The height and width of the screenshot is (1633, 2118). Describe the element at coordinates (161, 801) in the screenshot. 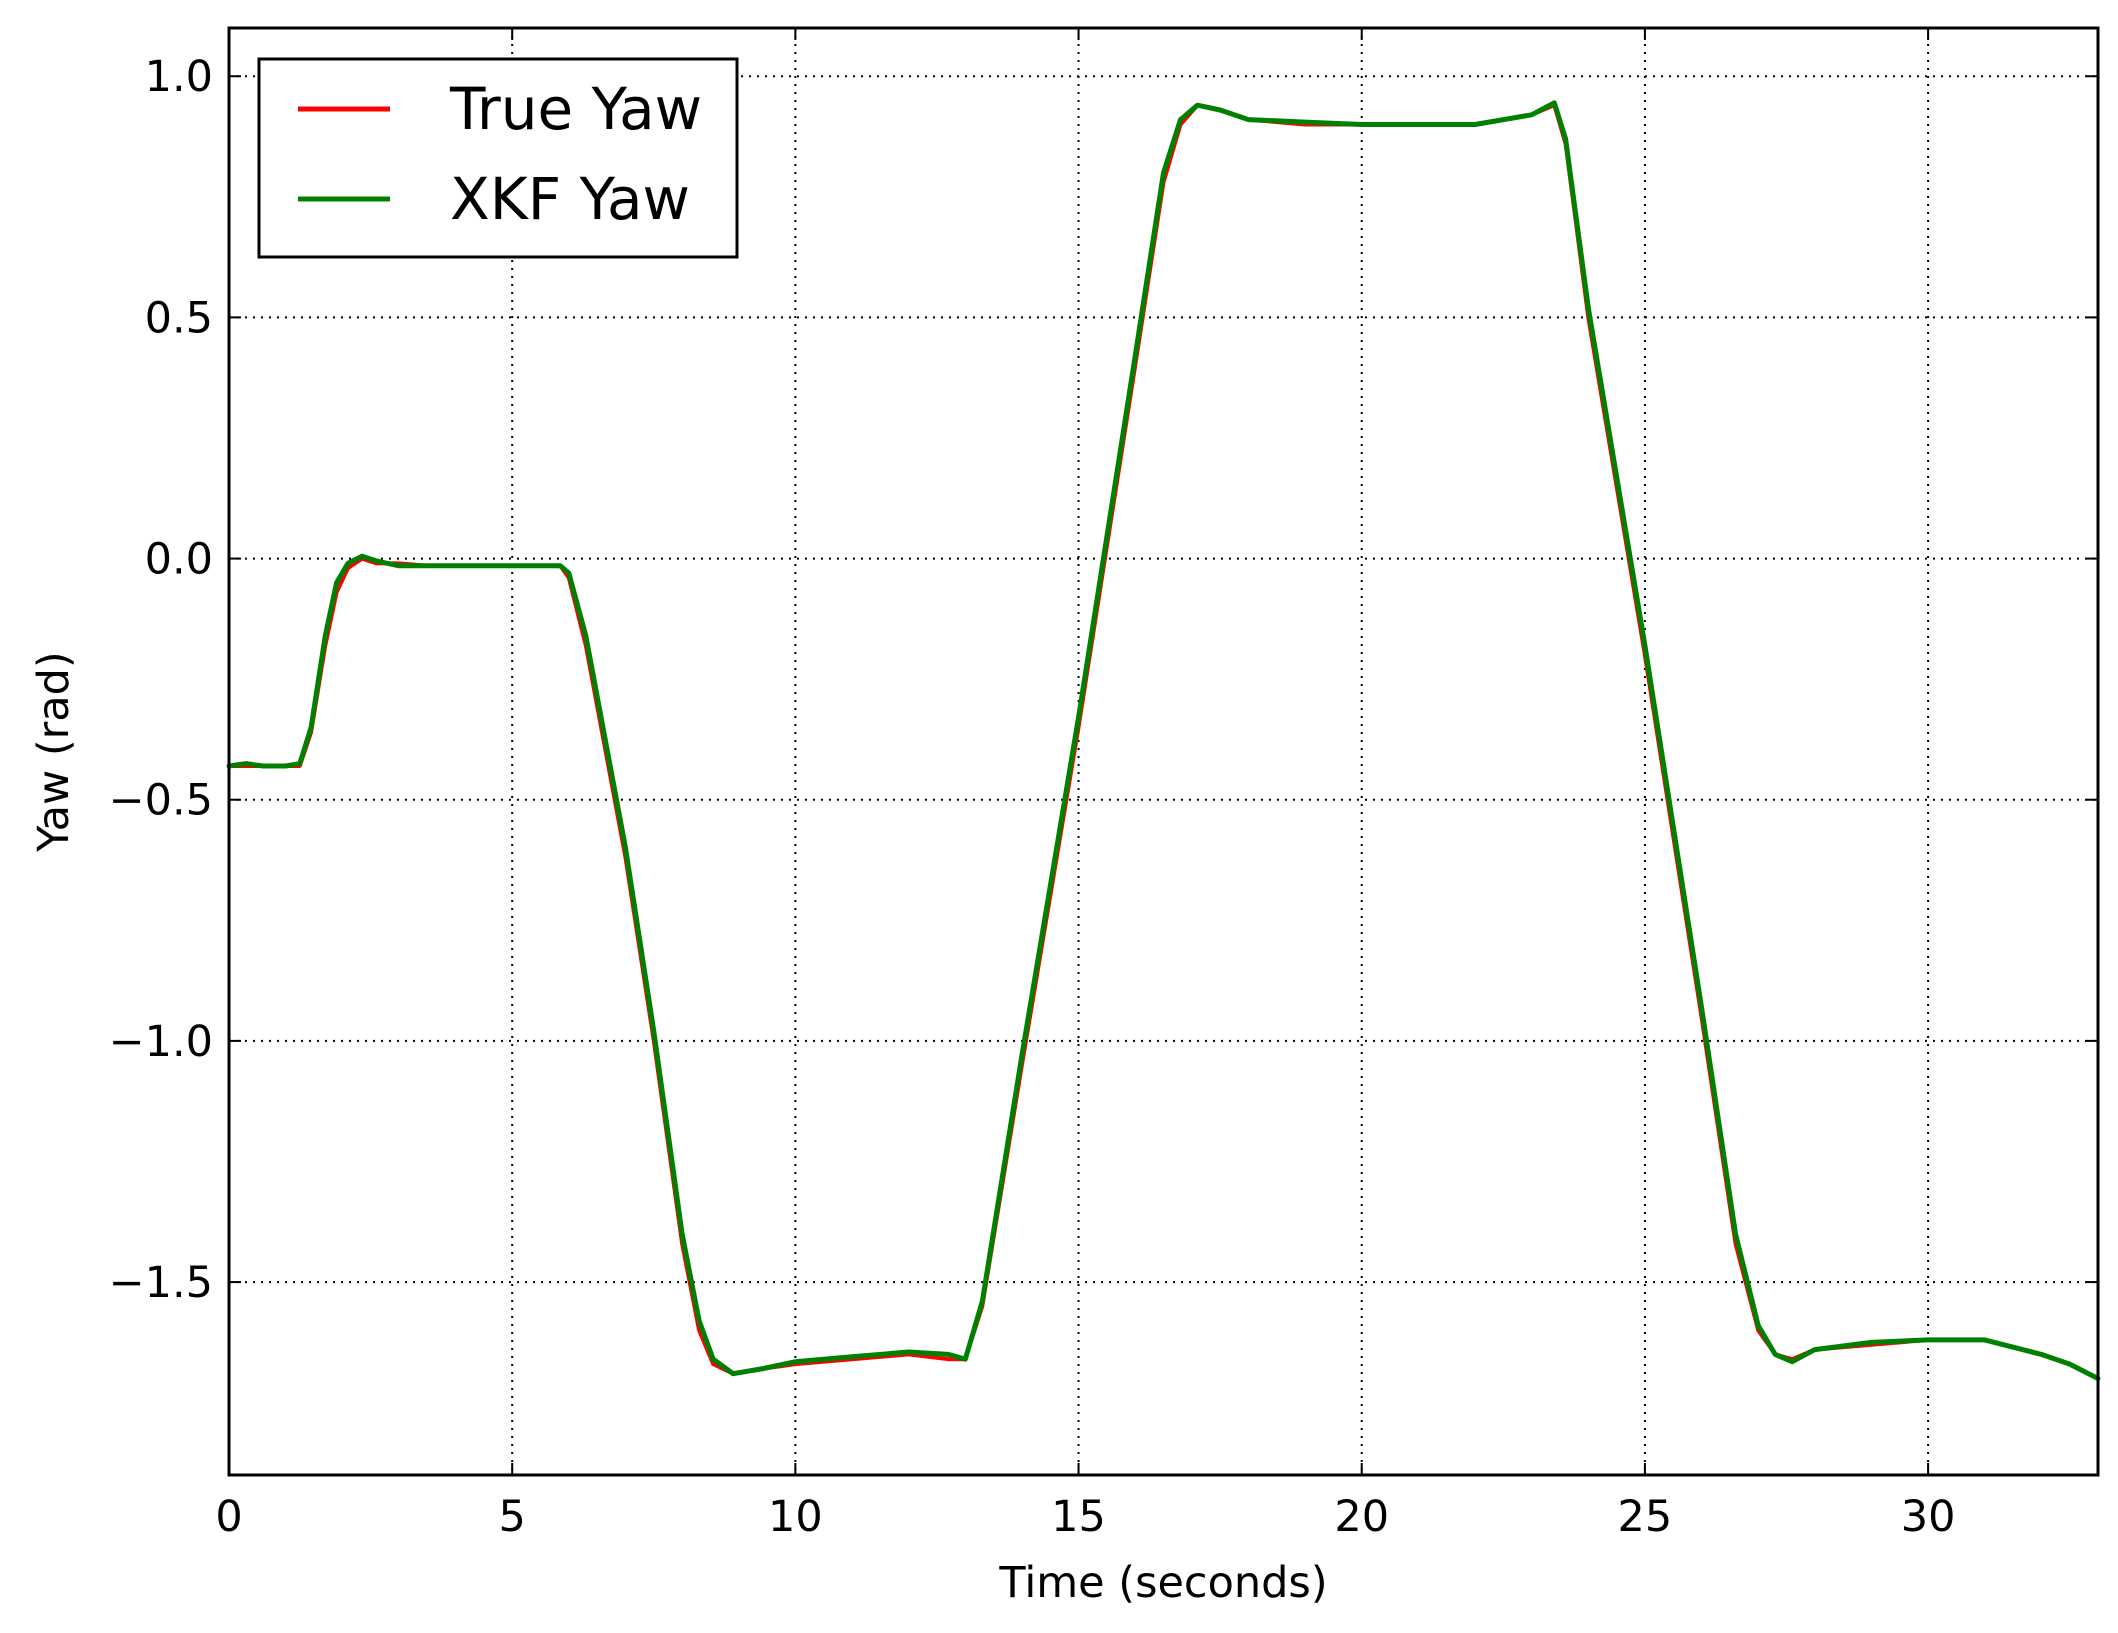

I see `y-tick-label: −0.5` at that location.